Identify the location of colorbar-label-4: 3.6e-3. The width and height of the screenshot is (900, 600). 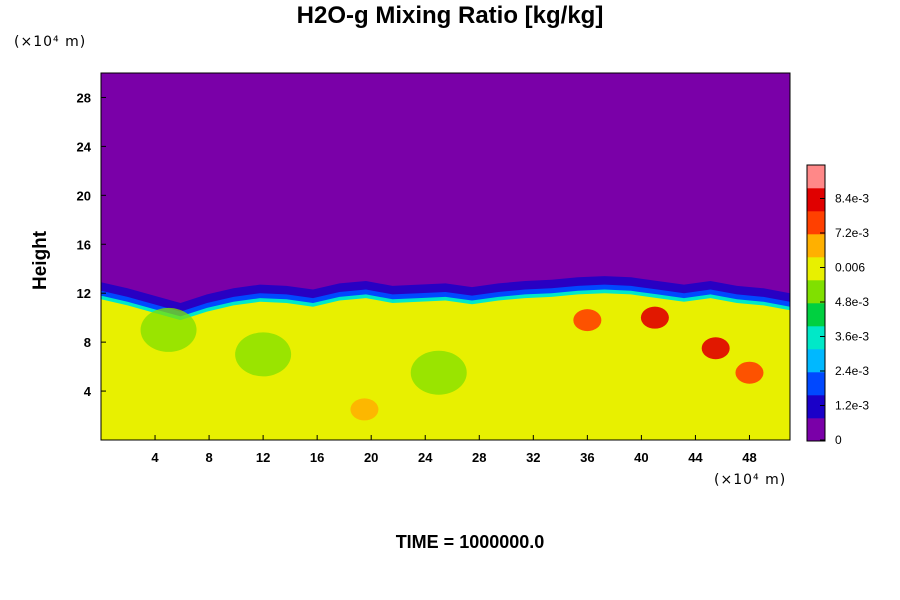
(852, 337).